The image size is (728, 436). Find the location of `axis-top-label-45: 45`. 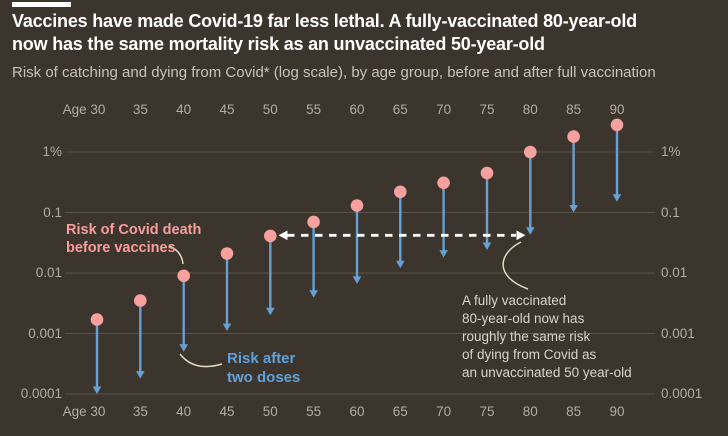

axis-top-label-45: 45 is located at coordinates (227, 109).